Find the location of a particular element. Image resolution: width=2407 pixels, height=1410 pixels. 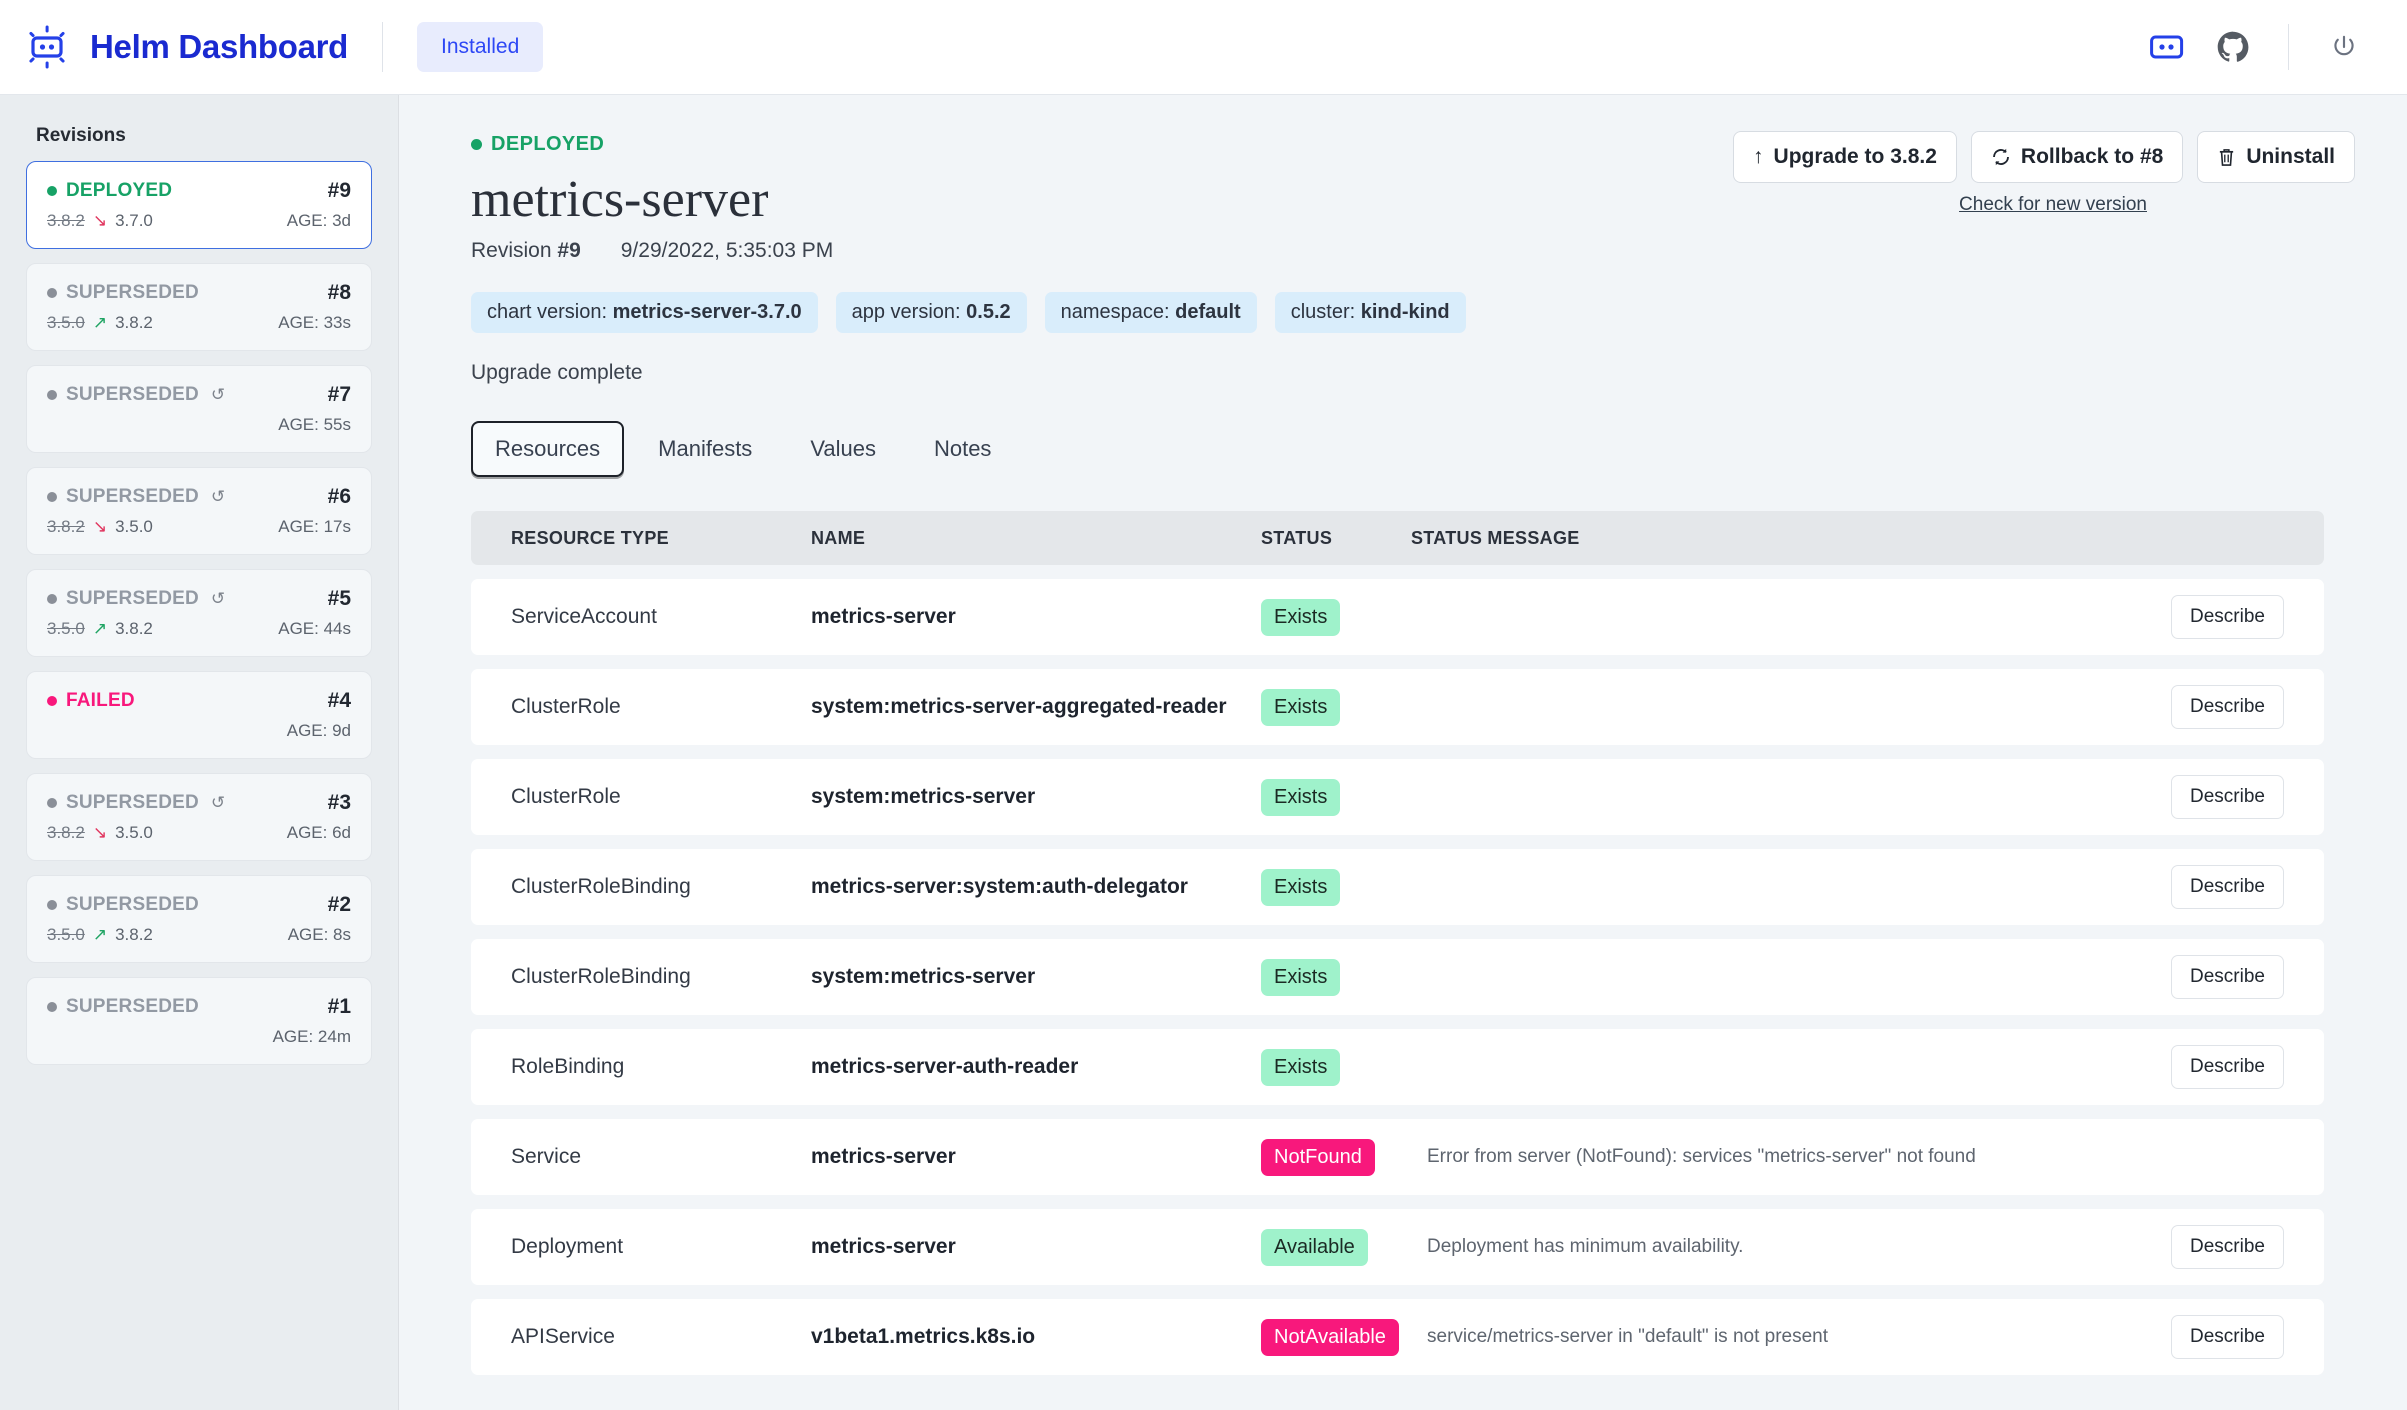

version-to: 3.8.2 is located at coordinates (134, 628).